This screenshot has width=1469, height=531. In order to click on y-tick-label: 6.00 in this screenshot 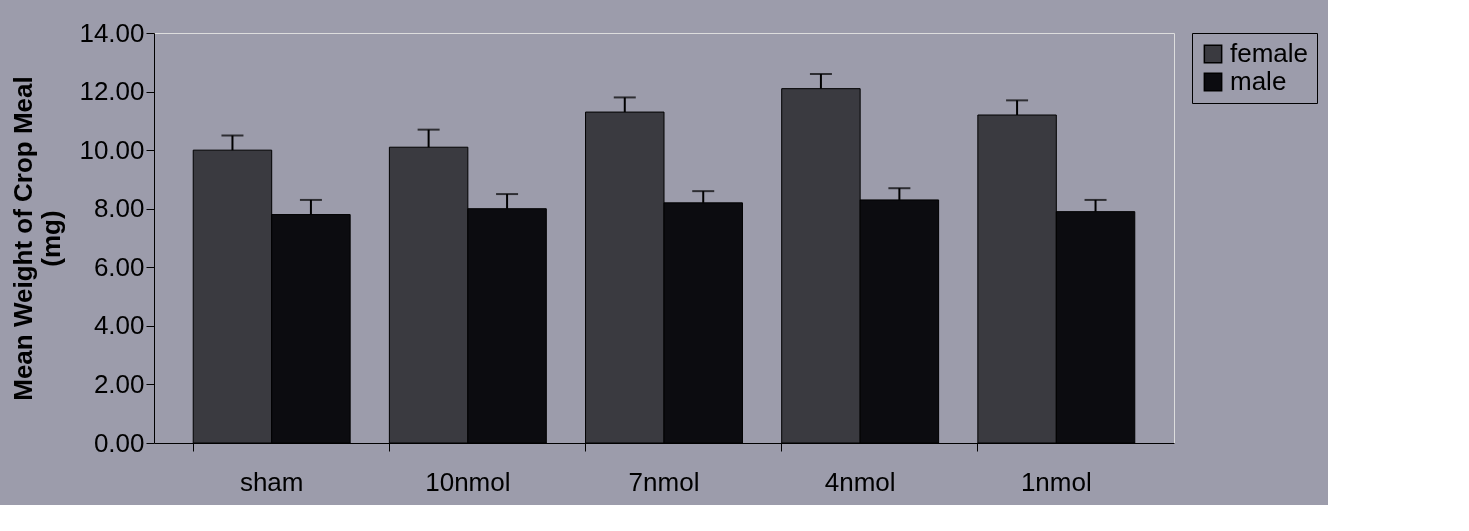, I will do `click(119, 266)`.